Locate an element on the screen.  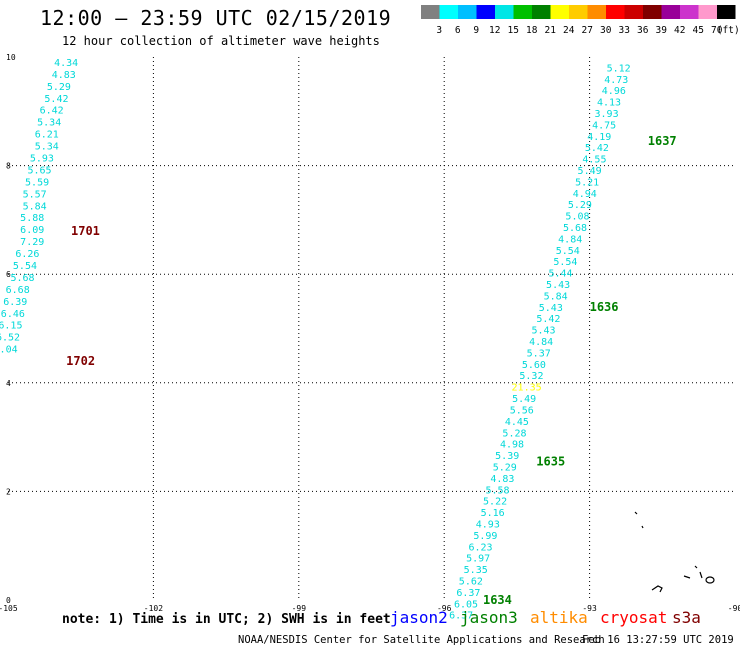
color-legend-label: 18 is located at coordinates (532, 30).